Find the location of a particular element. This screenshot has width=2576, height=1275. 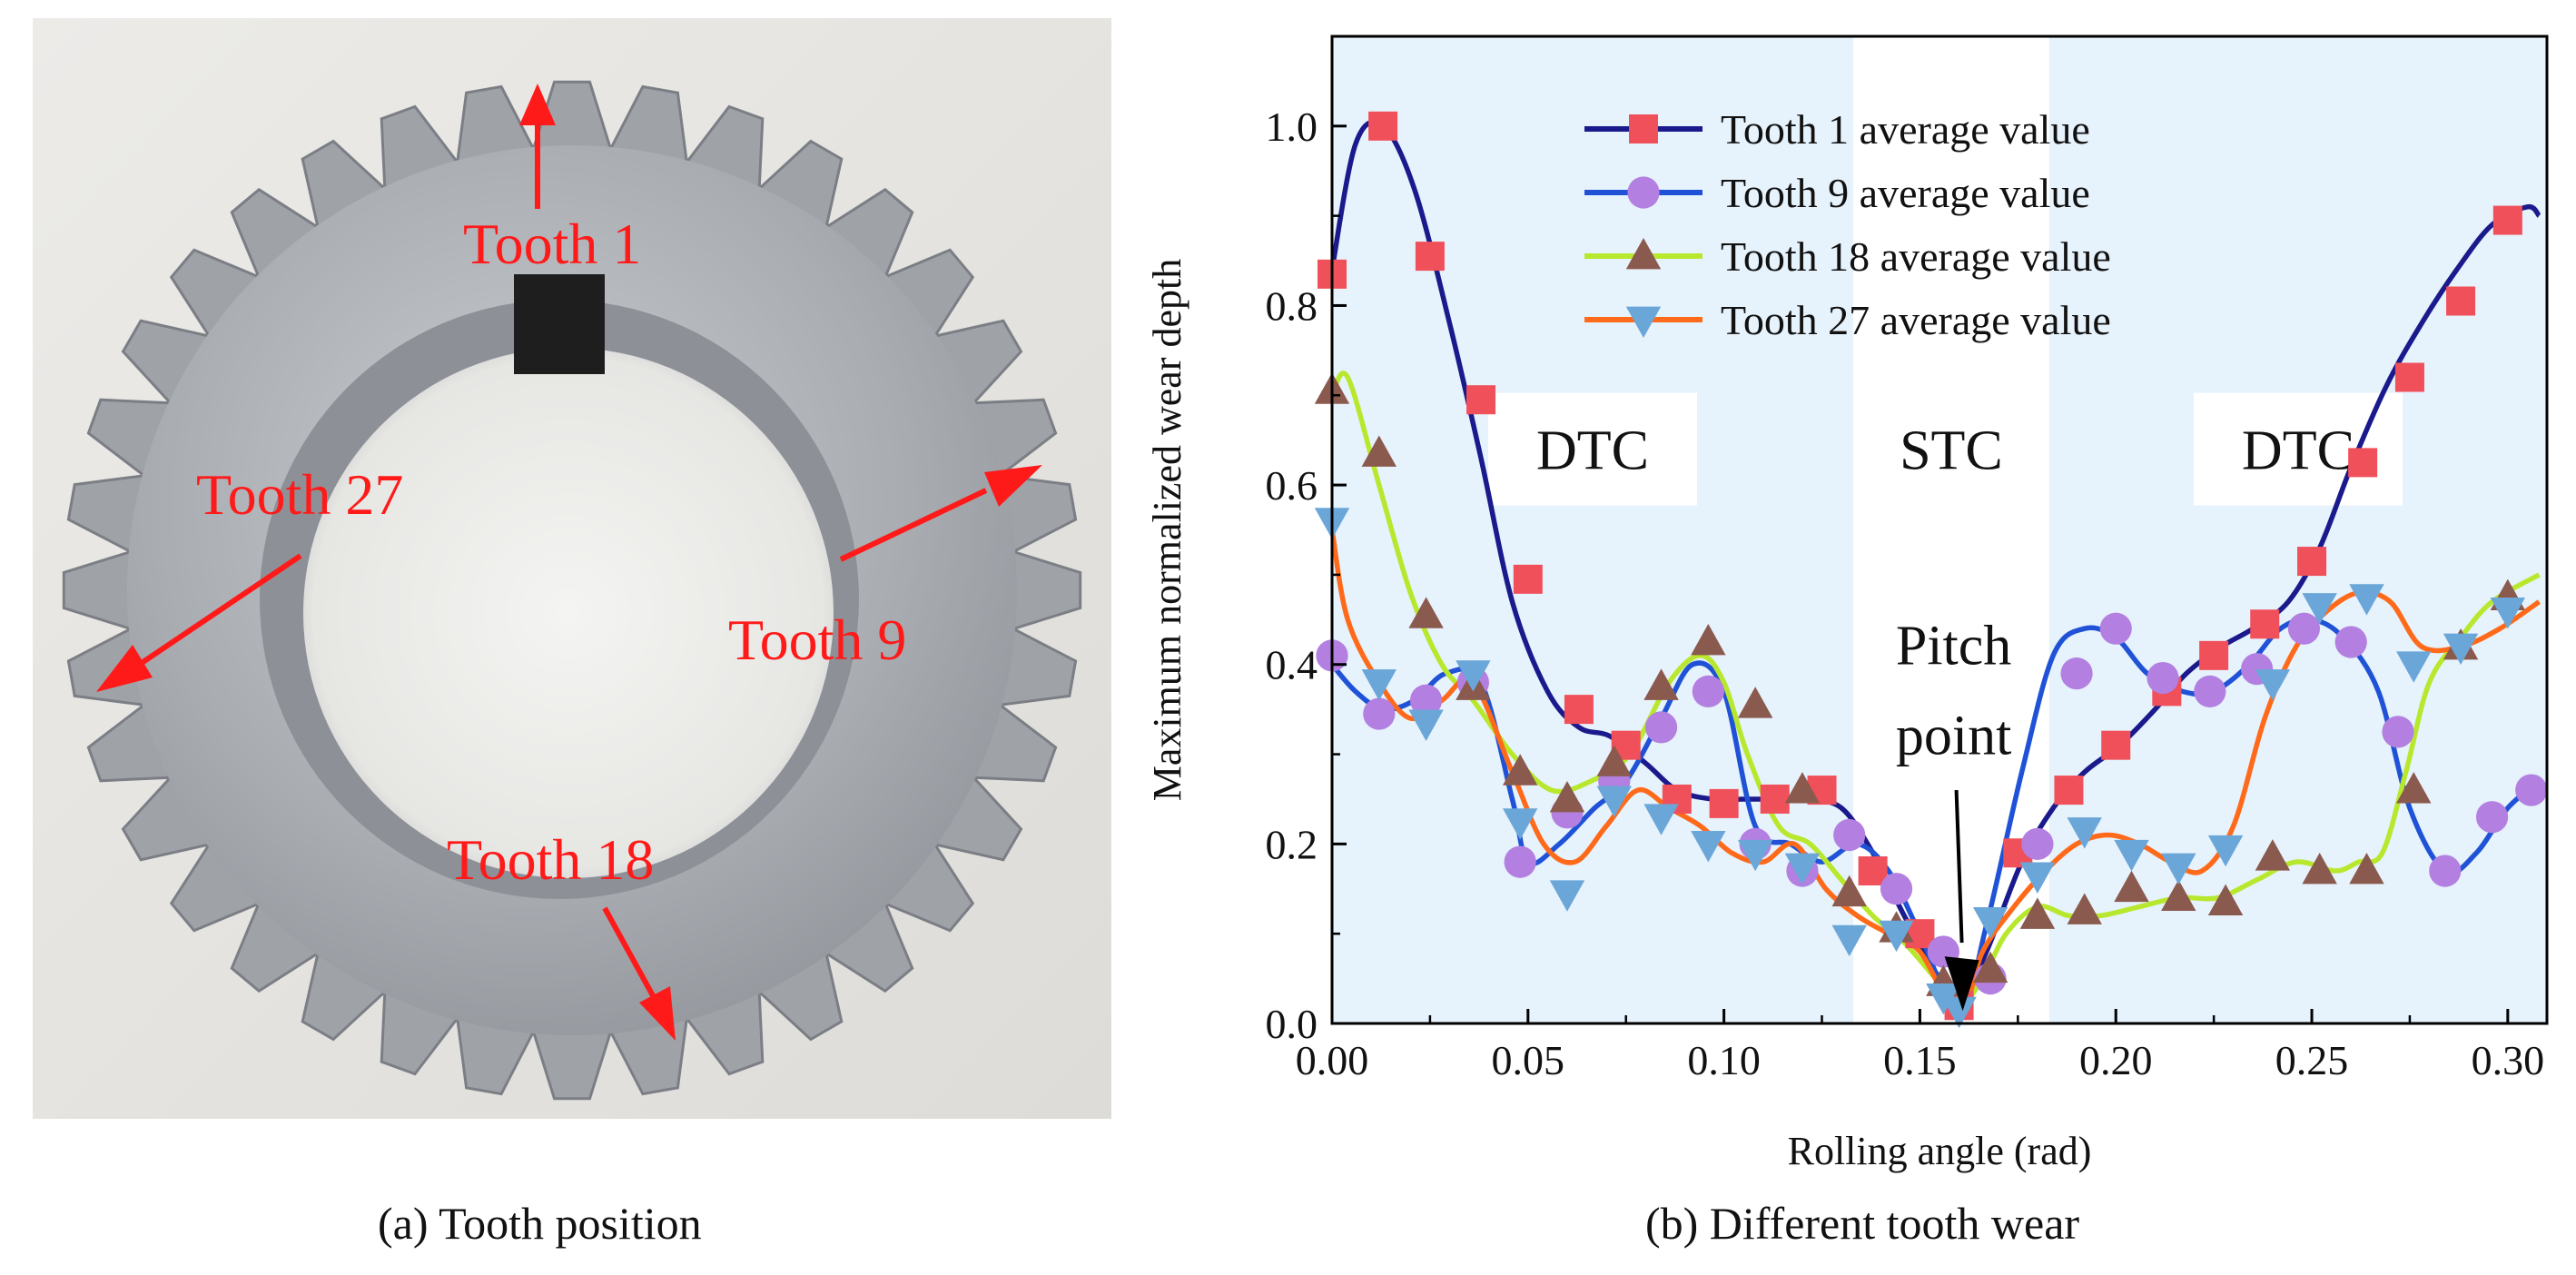

label-tooth-9: Tooth 9 is located at coordinates (817, 640).